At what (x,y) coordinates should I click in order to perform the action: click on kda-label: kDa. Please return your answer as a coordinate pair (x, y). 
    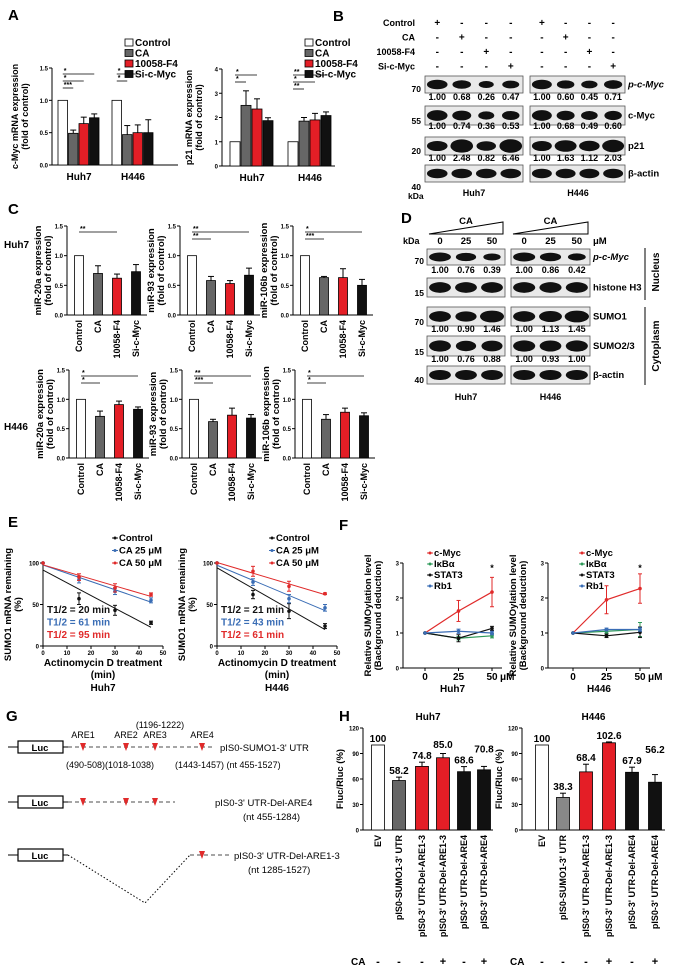
    Looking at the image, I should click on (412, 241).